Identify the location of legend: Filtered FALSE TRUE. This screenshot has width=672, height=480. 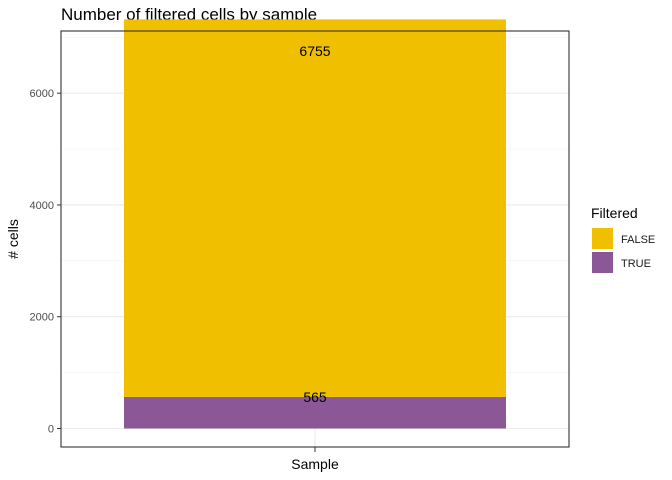
(623, 239).